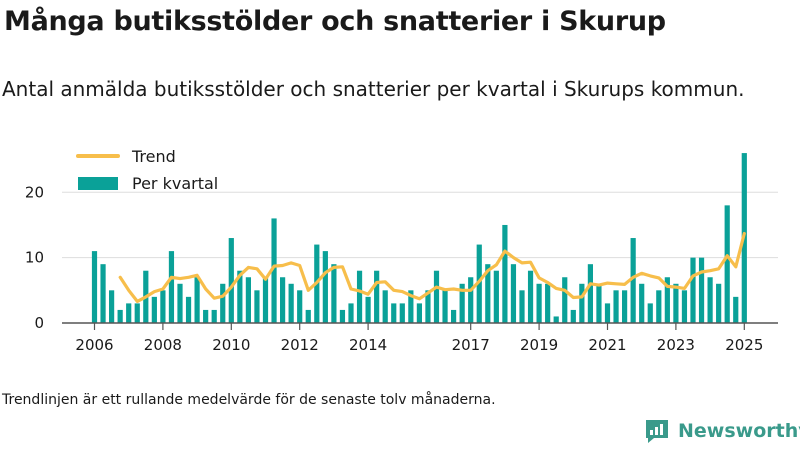 The image size is (800, 450). I want to click on x-tick-label: 2019, so click(539, 345).